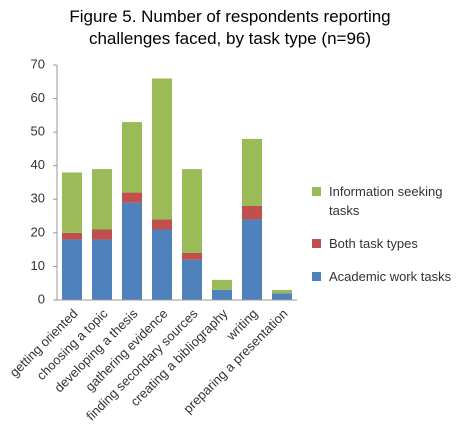 This screenshot has height=439, width=463. Describe the element at coordinates (38, 131) in the screenshot. I see `y-tick-label: 50` at that location.